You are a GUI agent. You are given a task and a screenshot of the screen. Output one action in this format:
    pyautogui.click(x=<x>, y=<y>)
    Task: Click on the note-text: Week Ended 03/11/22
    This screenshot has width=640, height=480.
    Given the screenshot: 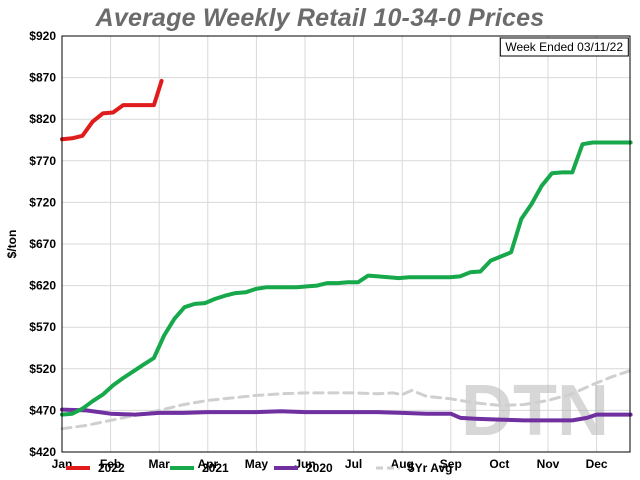 What is the action you would take?
    pyautogui.click(x=564, y=47)
    